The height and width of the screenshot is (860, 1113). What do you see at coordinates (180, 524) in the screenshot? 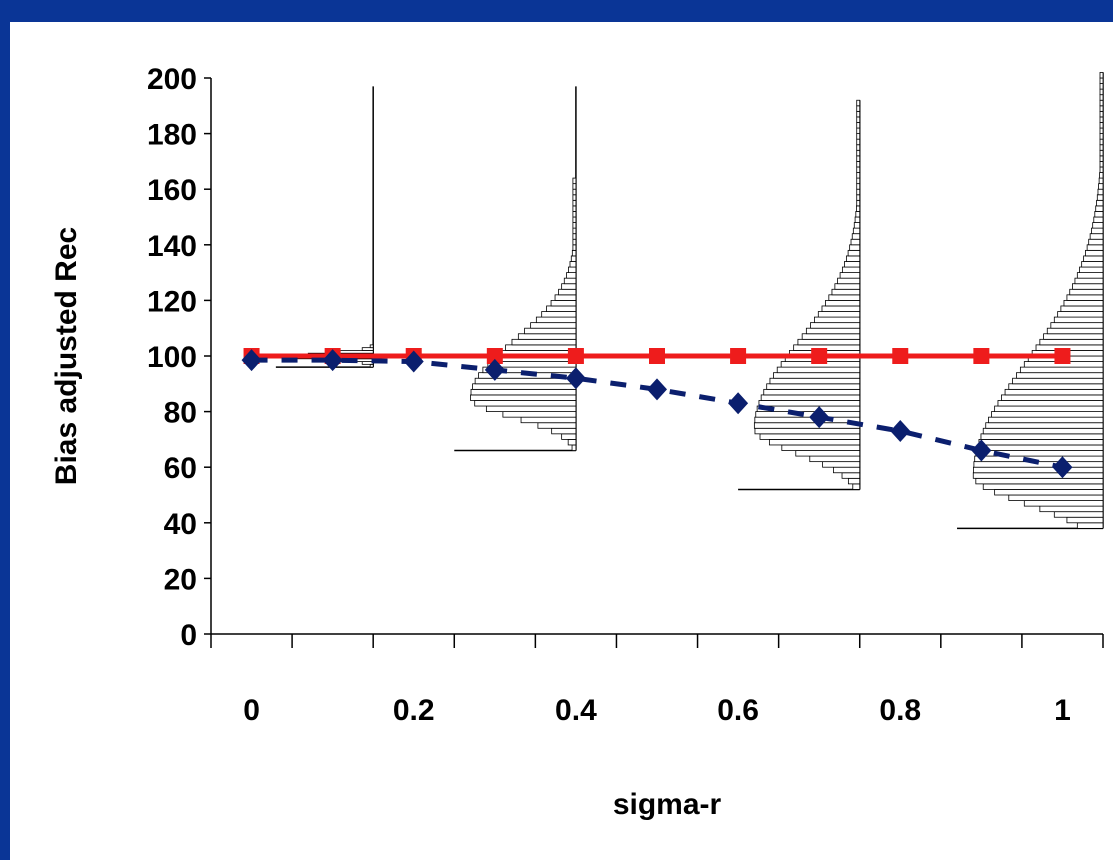
I see `y-tick-label: 40` at bounding box center [180, 524].